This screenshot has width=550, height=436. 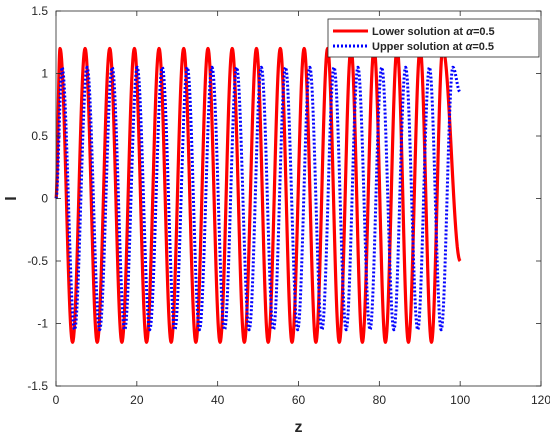 I want to click on x-tick-label: 120, so click(x=540, y=400).